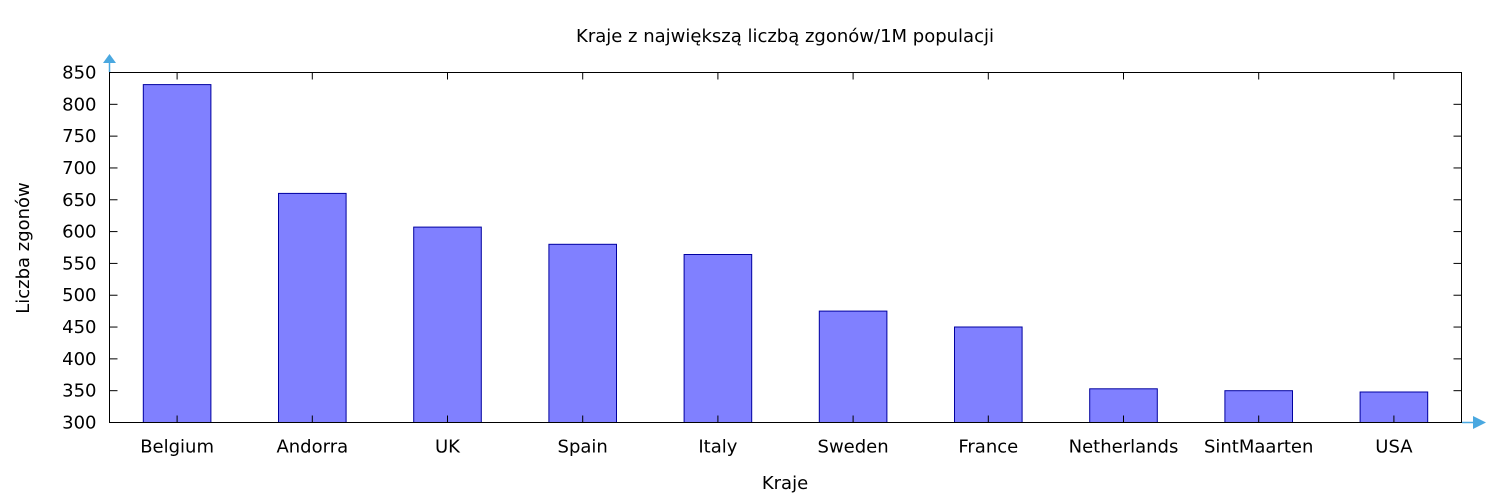  I want to click on x-tick-label: USA, so click(1394, 447).